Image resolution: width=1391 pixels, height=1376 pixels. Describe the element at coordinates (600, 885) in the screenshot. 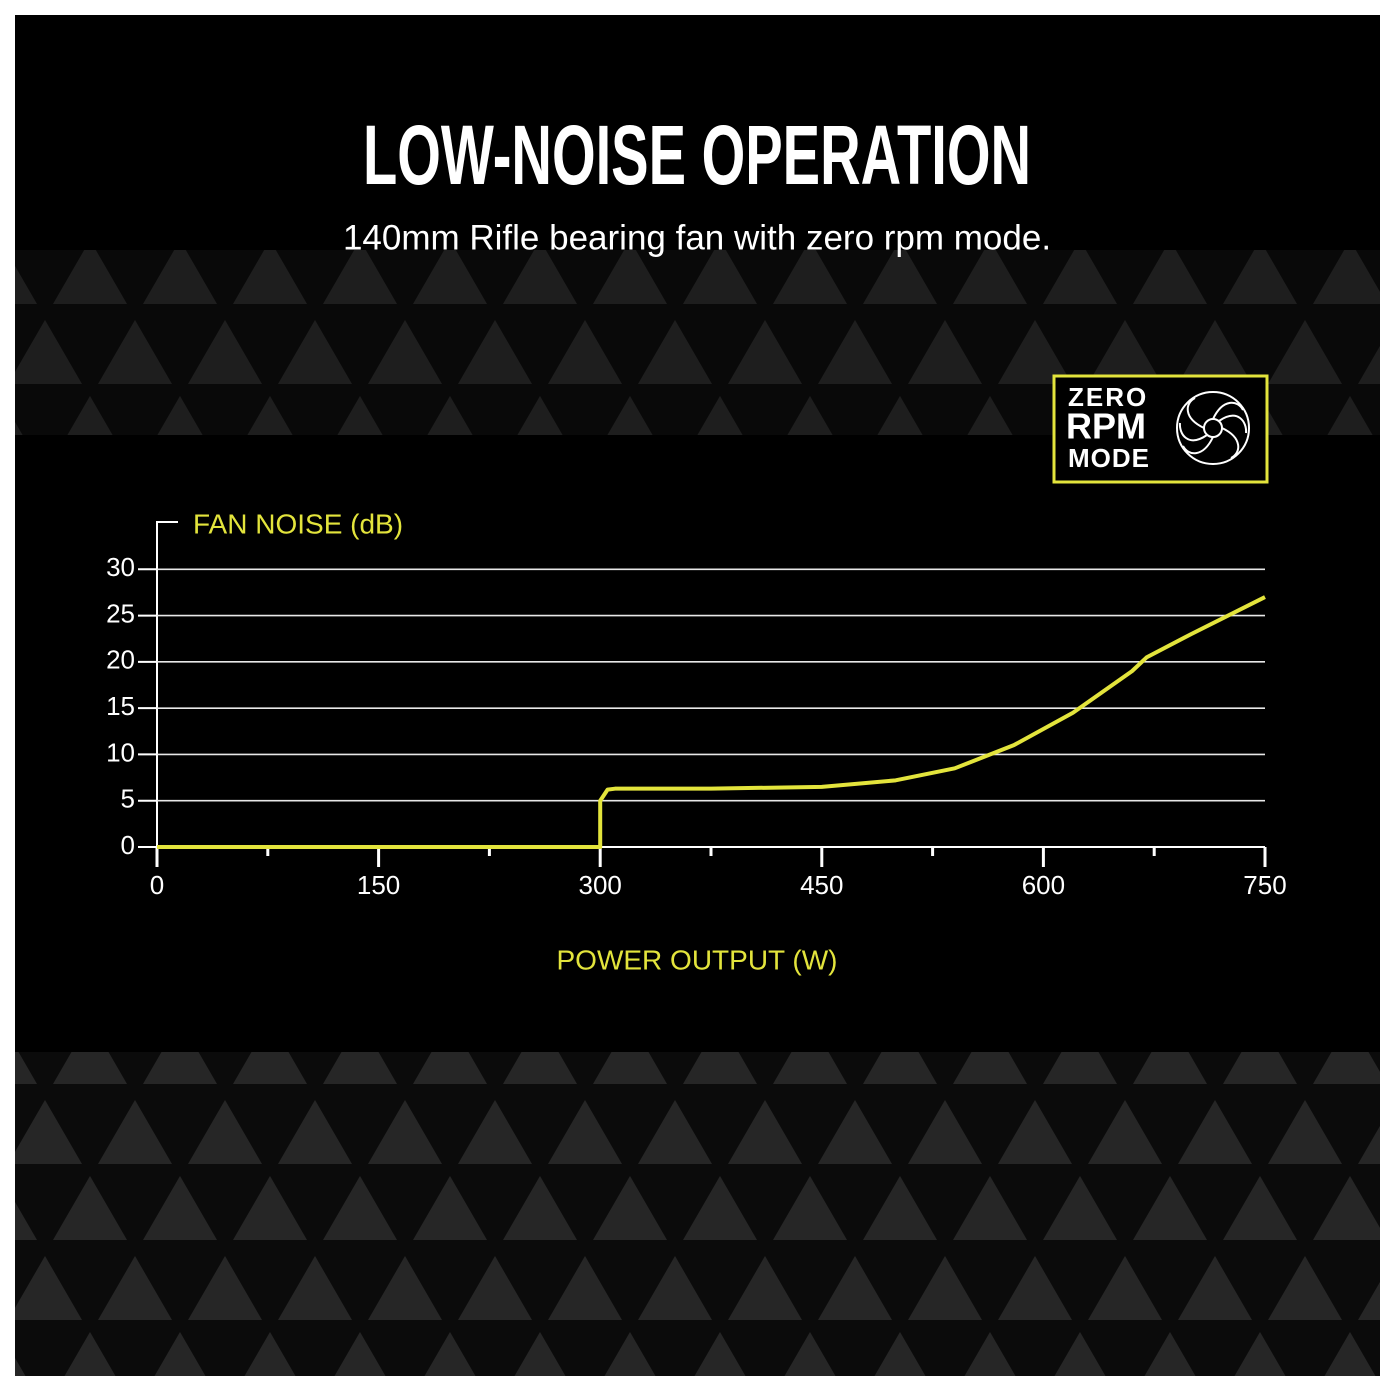

I see `x-tick-label: 300` at that location.